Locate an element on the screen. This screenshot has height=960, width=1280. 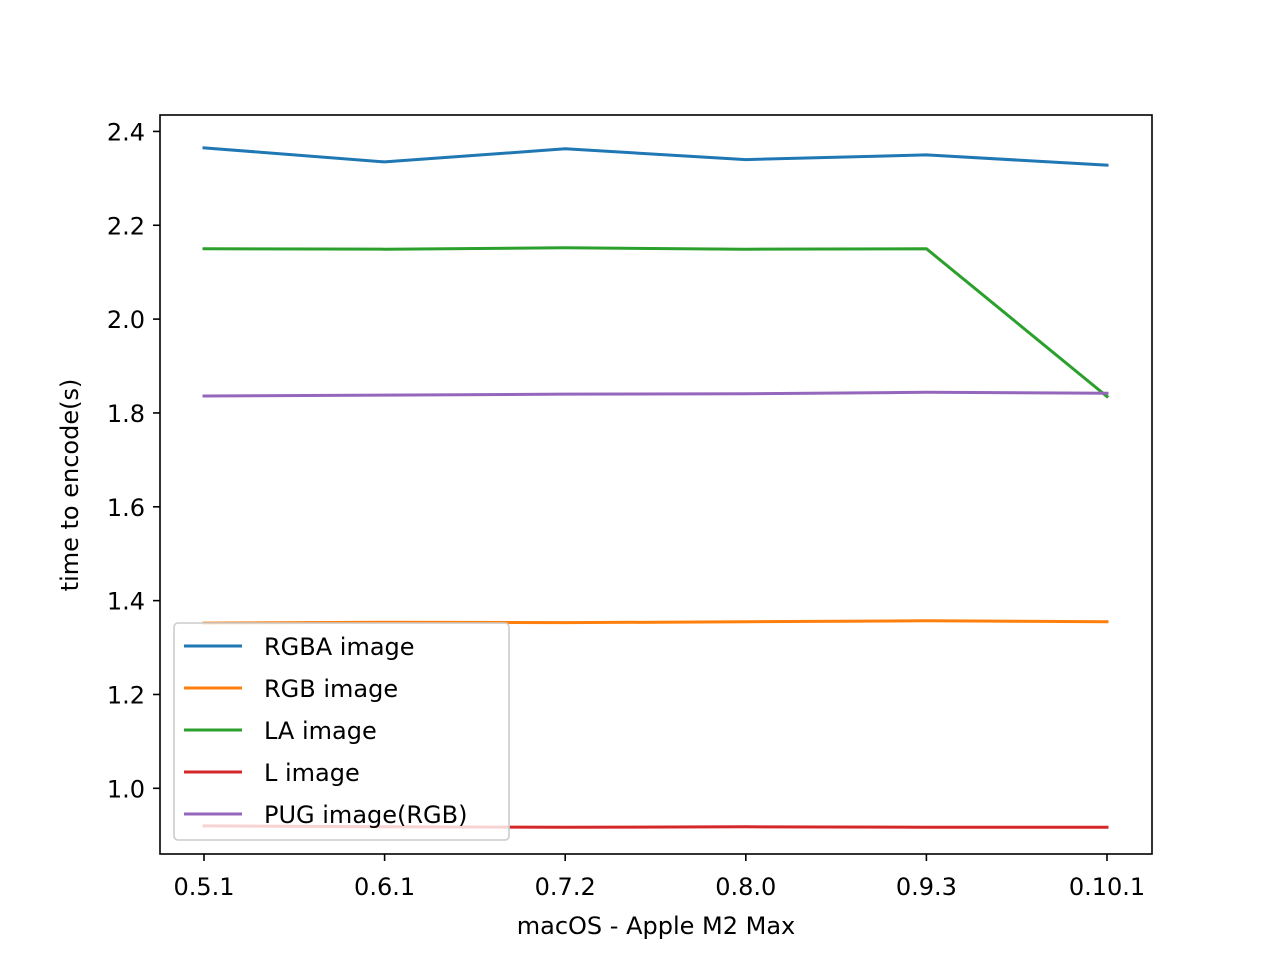
y-tick-label: 1.4 is located at coordinates (126, 602).